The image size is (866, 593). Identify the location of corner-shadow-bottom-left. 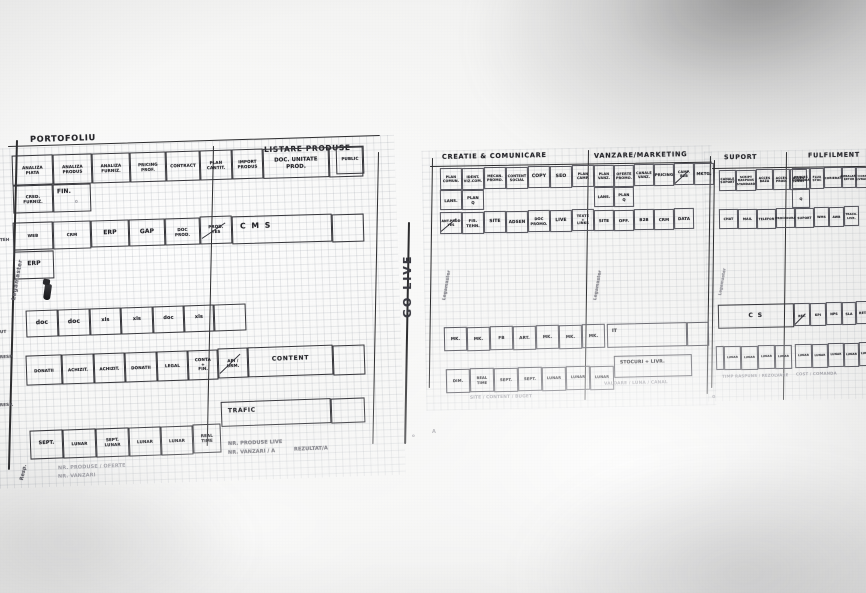
(125, 523).